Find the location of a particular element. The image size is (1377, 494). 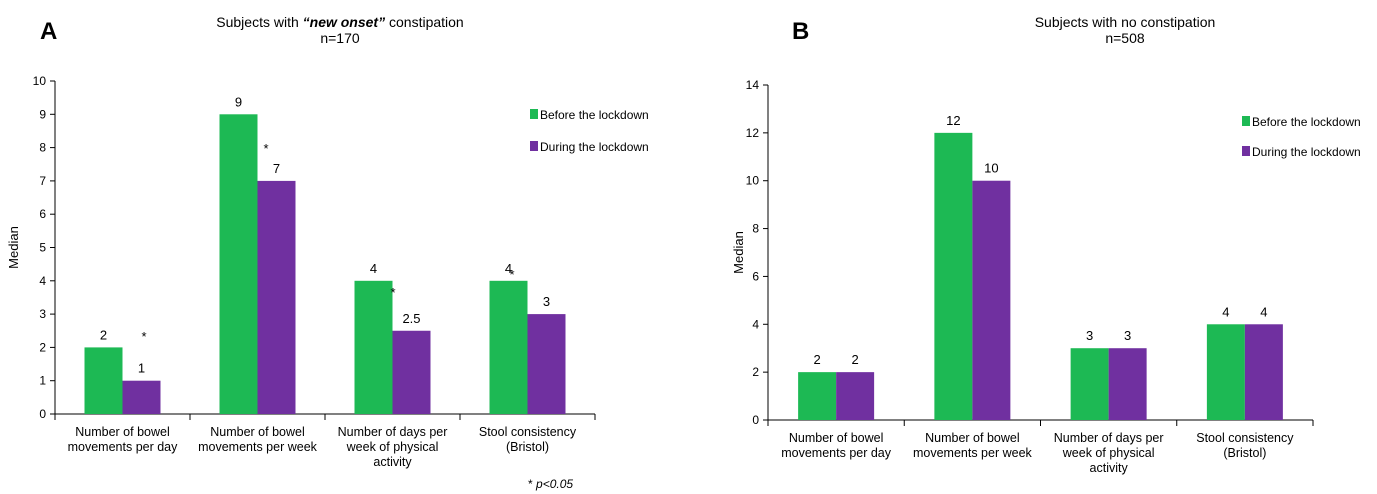

y-tick-label: 14 is located at coordinates (753, 85).